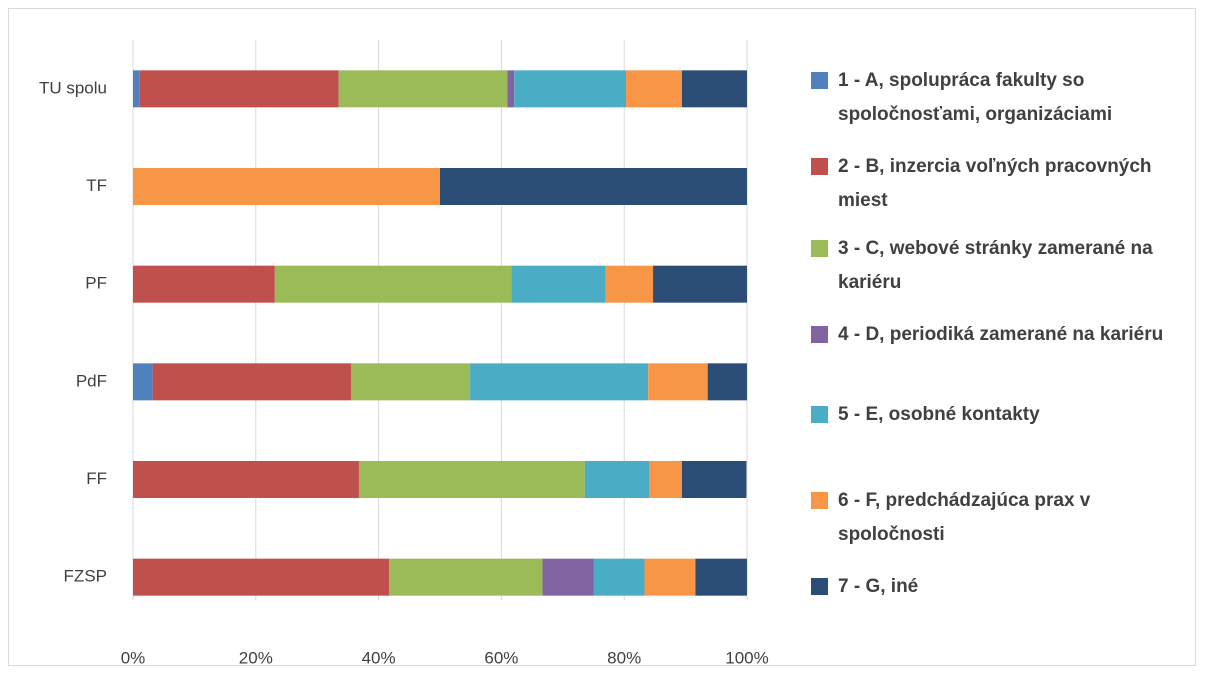 The image size is (1206, 675). I want to click on legend-item: 7 - G, iné, so click(996, 587).